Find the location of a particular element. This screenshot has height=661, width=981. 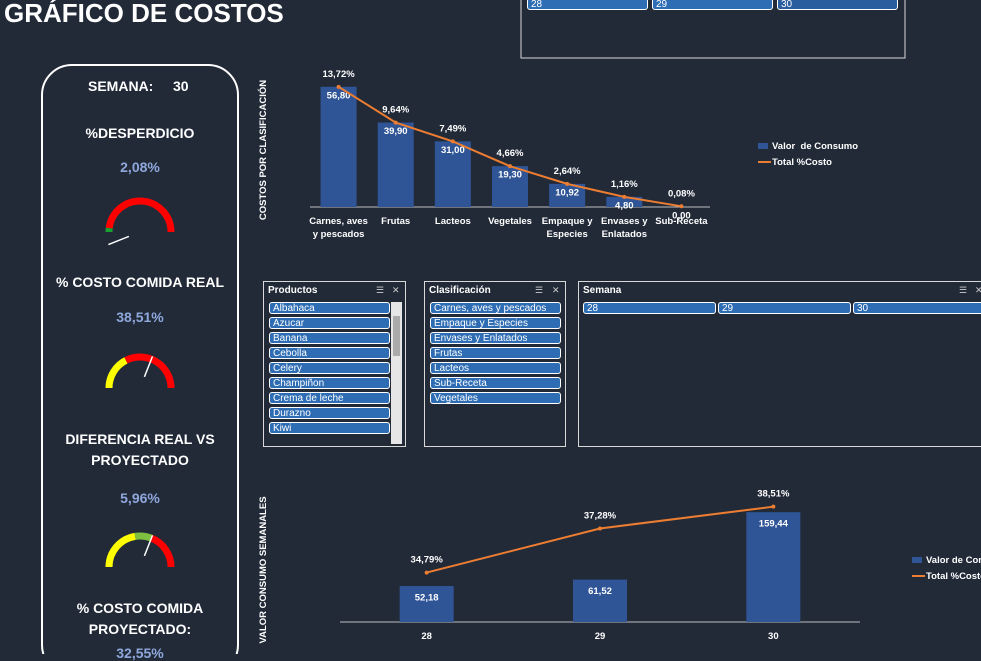

x-tick-label: 28 is located at coordinates (427, 636).